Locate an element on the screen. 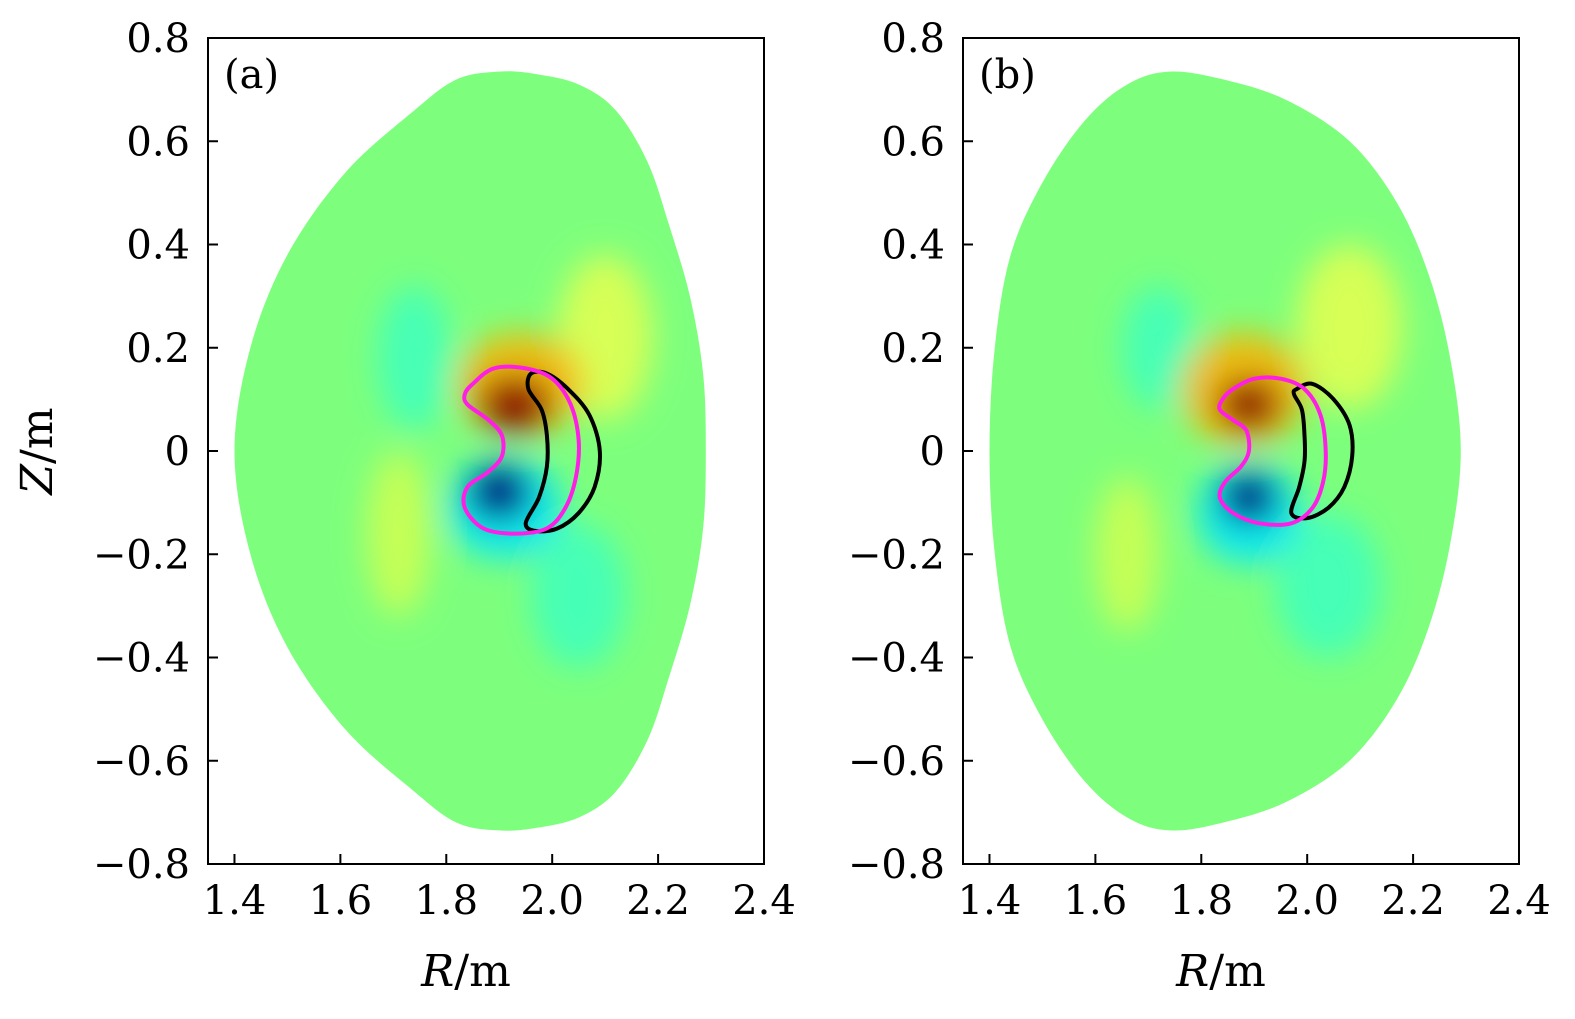 The height and width of the screenshot is (1019, 1575). blob-yellow-upper-right is located at coordinates (1349, 327).